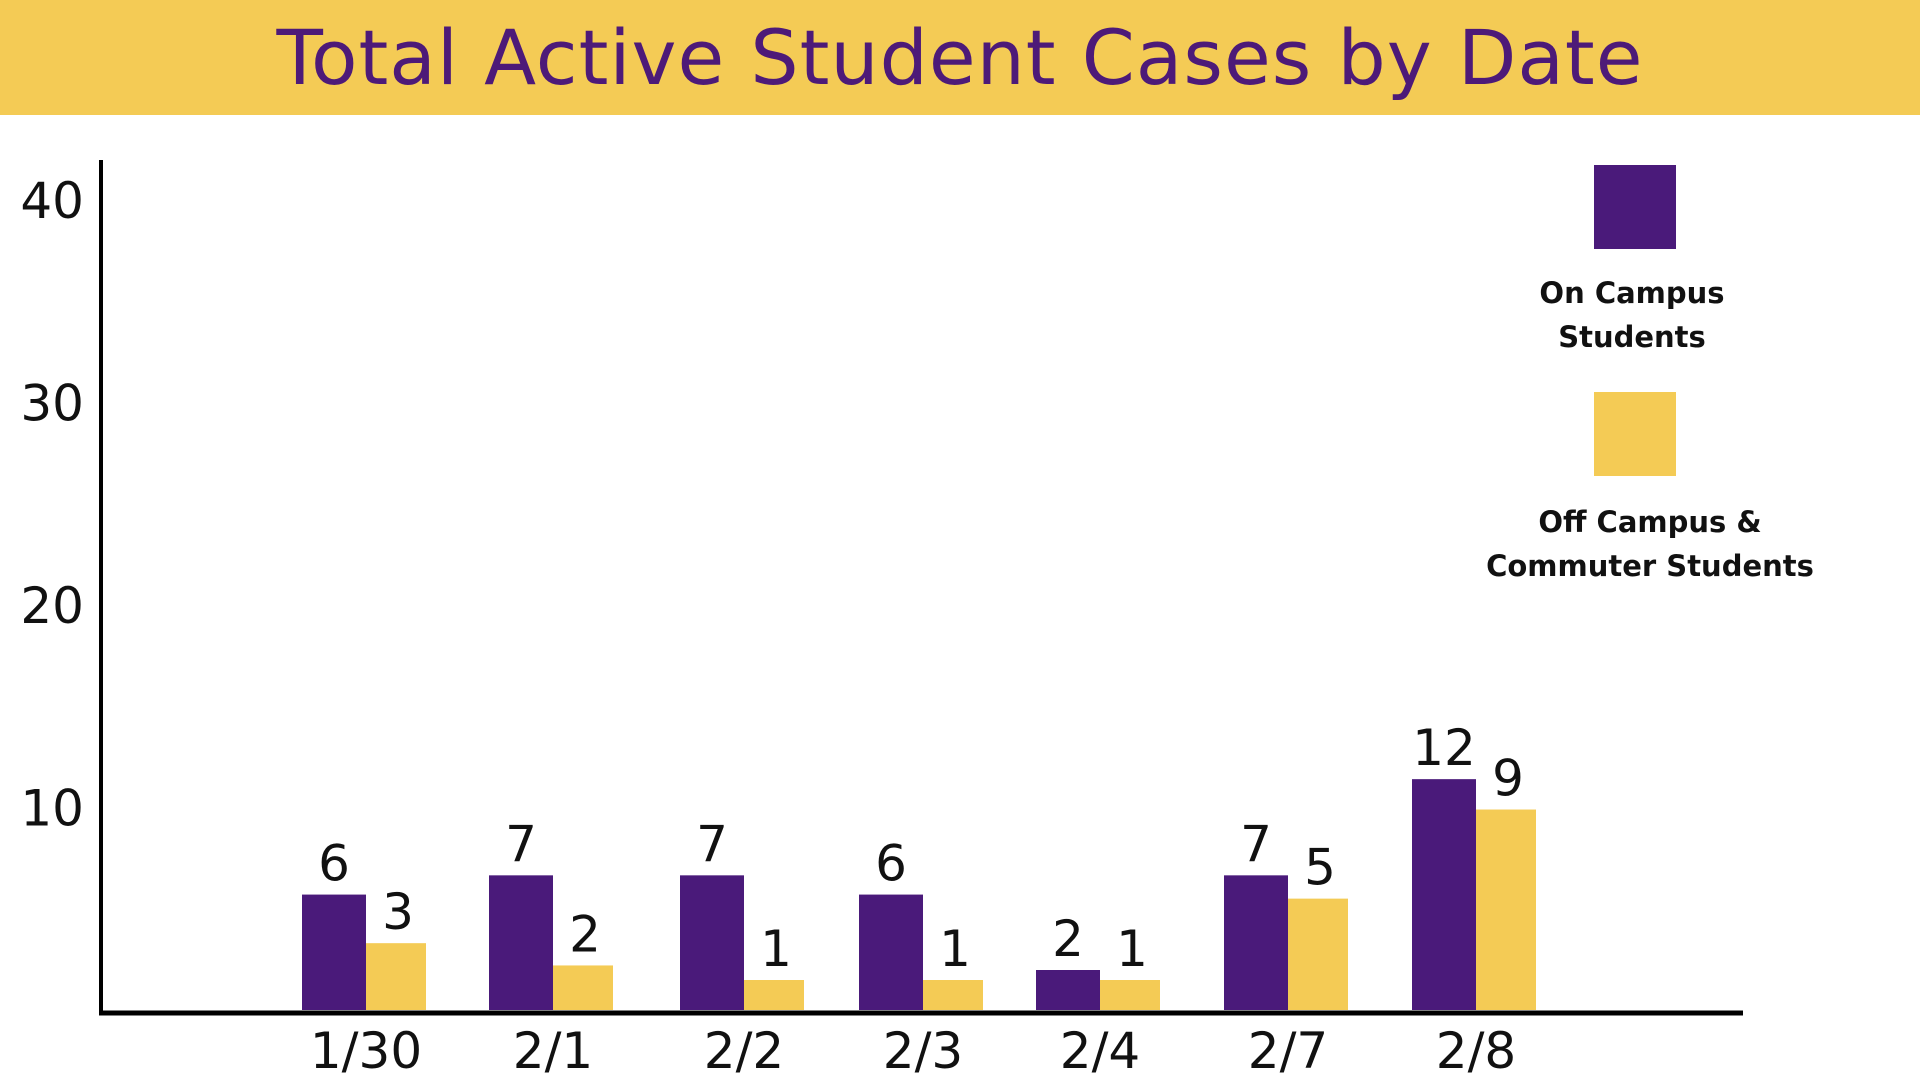 The width and height of the screenshot is (1920, 1080). I want to click on legend-swatch-off-campus, so click(1635, 434).